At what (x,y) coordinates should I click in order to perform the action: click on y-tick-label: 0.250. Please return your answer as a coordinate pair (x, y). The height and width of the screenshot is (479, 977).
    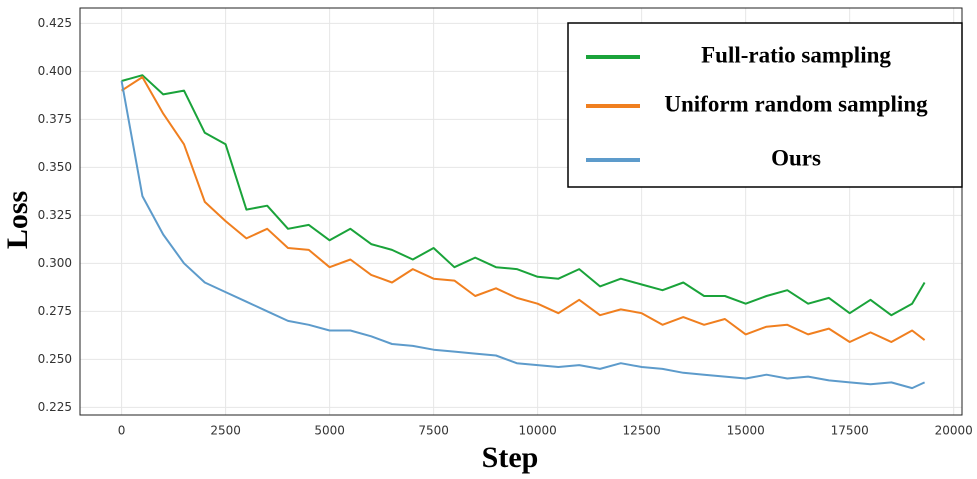
    Looking at the image, I should click on (55, 359).